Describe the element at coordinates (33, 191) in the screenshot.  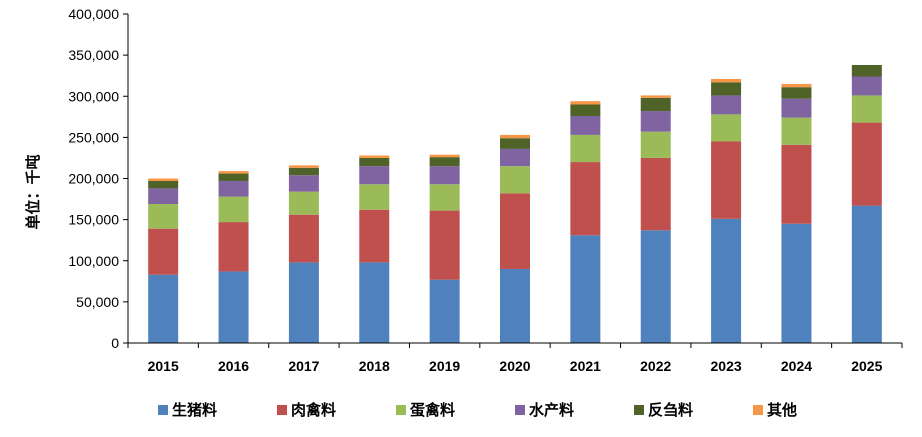
I see `y-axis-title: 单位：千吨` at that location.